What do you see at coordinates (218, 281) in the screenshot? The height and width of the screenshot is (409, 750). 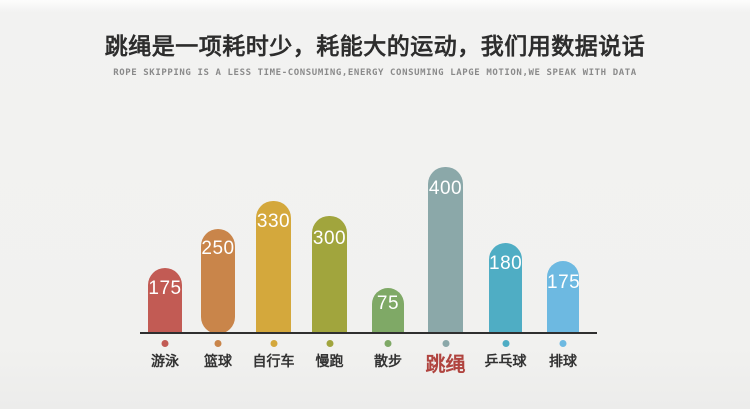 I see `bar-basketball: 250` at bounding box center [218, 281].